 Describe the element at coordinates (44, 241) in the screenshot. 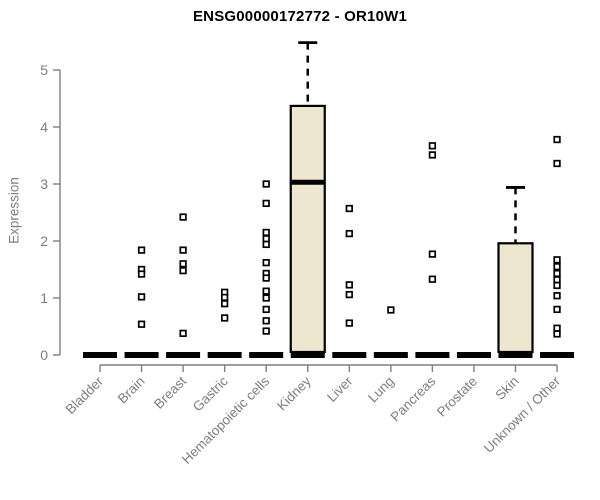

I see `y-tick-label: 2` at that location.